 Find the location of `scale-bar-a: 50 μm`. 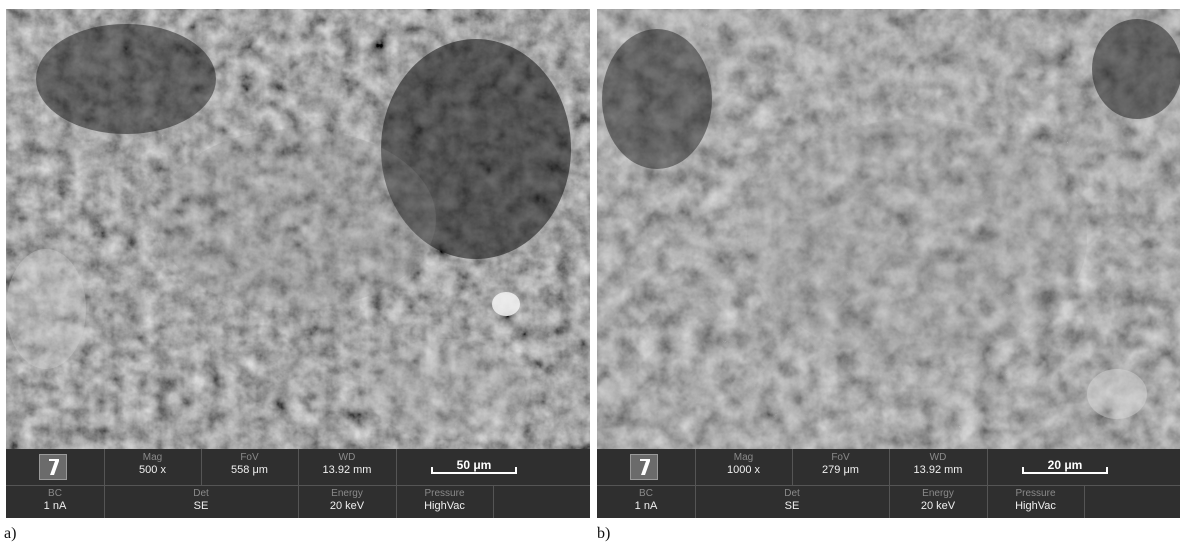

scale-bar-a: 50 μm is located at coordinates (474, 466).